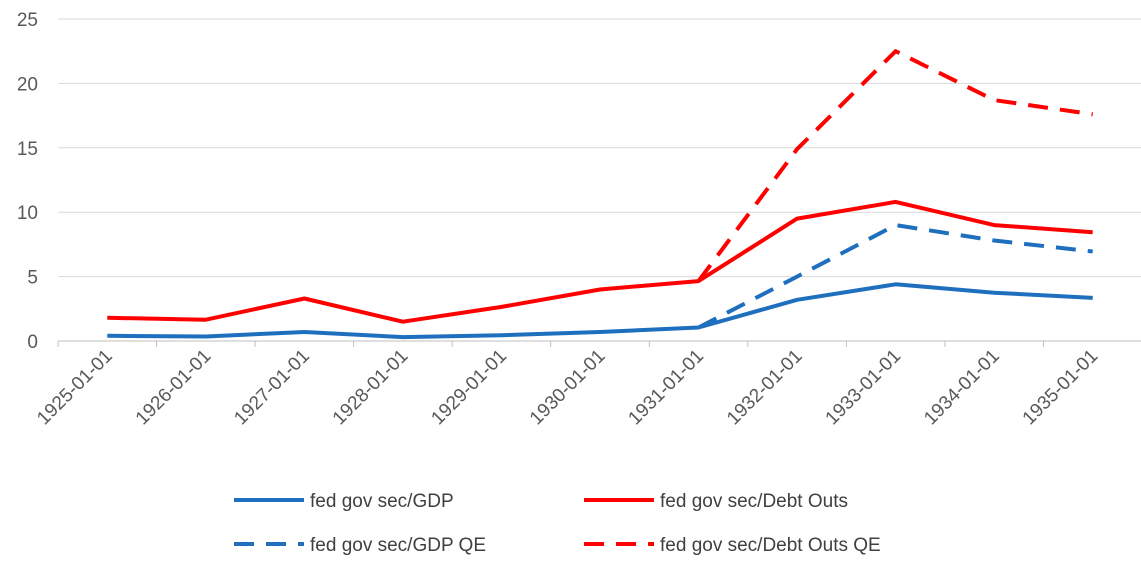 The width and height of the screenshot is (1141, 568). Describe the element at coordinates (32, 278) in the screenshot. I see `y-tick-label: 5` at that location.